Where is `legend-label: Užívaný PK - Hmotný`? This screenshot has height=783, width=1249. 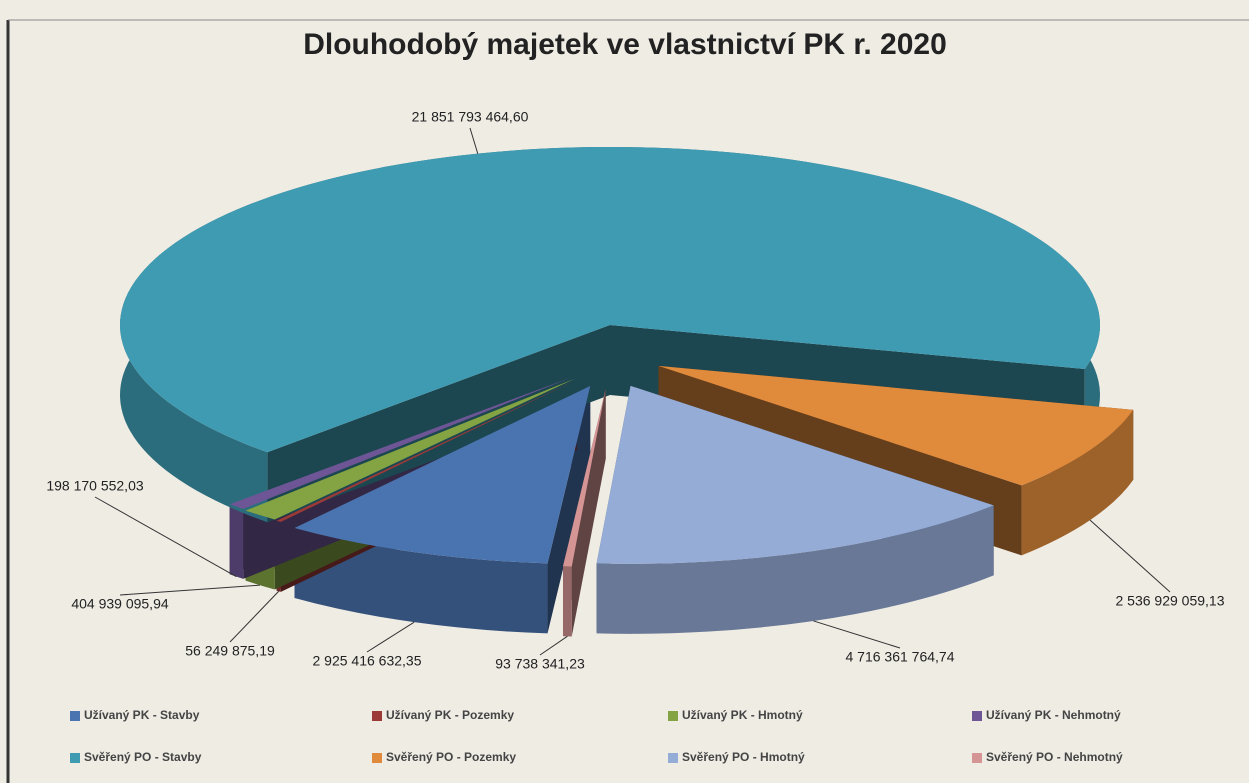
legend-label: Užívaný PK - Hmotný is located at coordinates (742, 715).